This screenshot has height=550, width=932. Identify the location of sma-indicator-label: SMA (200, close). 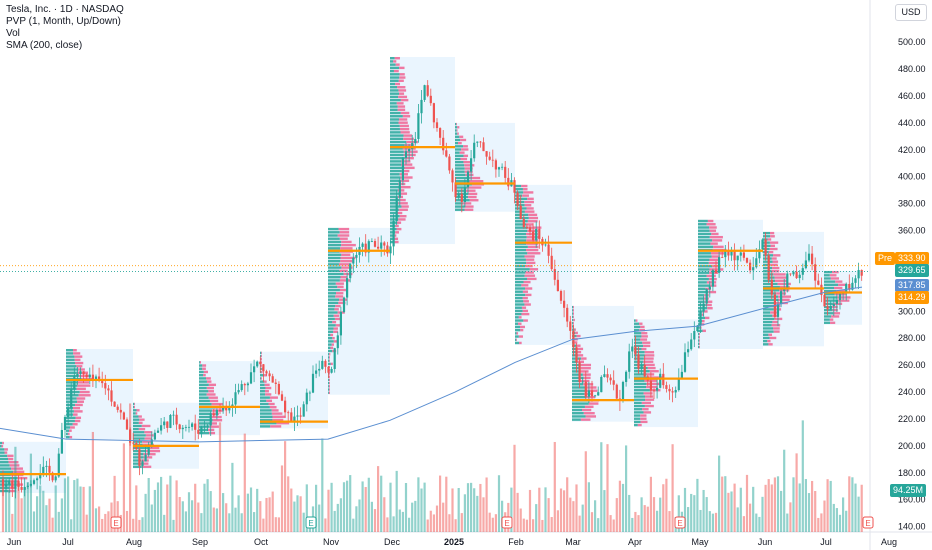
(65, 46).